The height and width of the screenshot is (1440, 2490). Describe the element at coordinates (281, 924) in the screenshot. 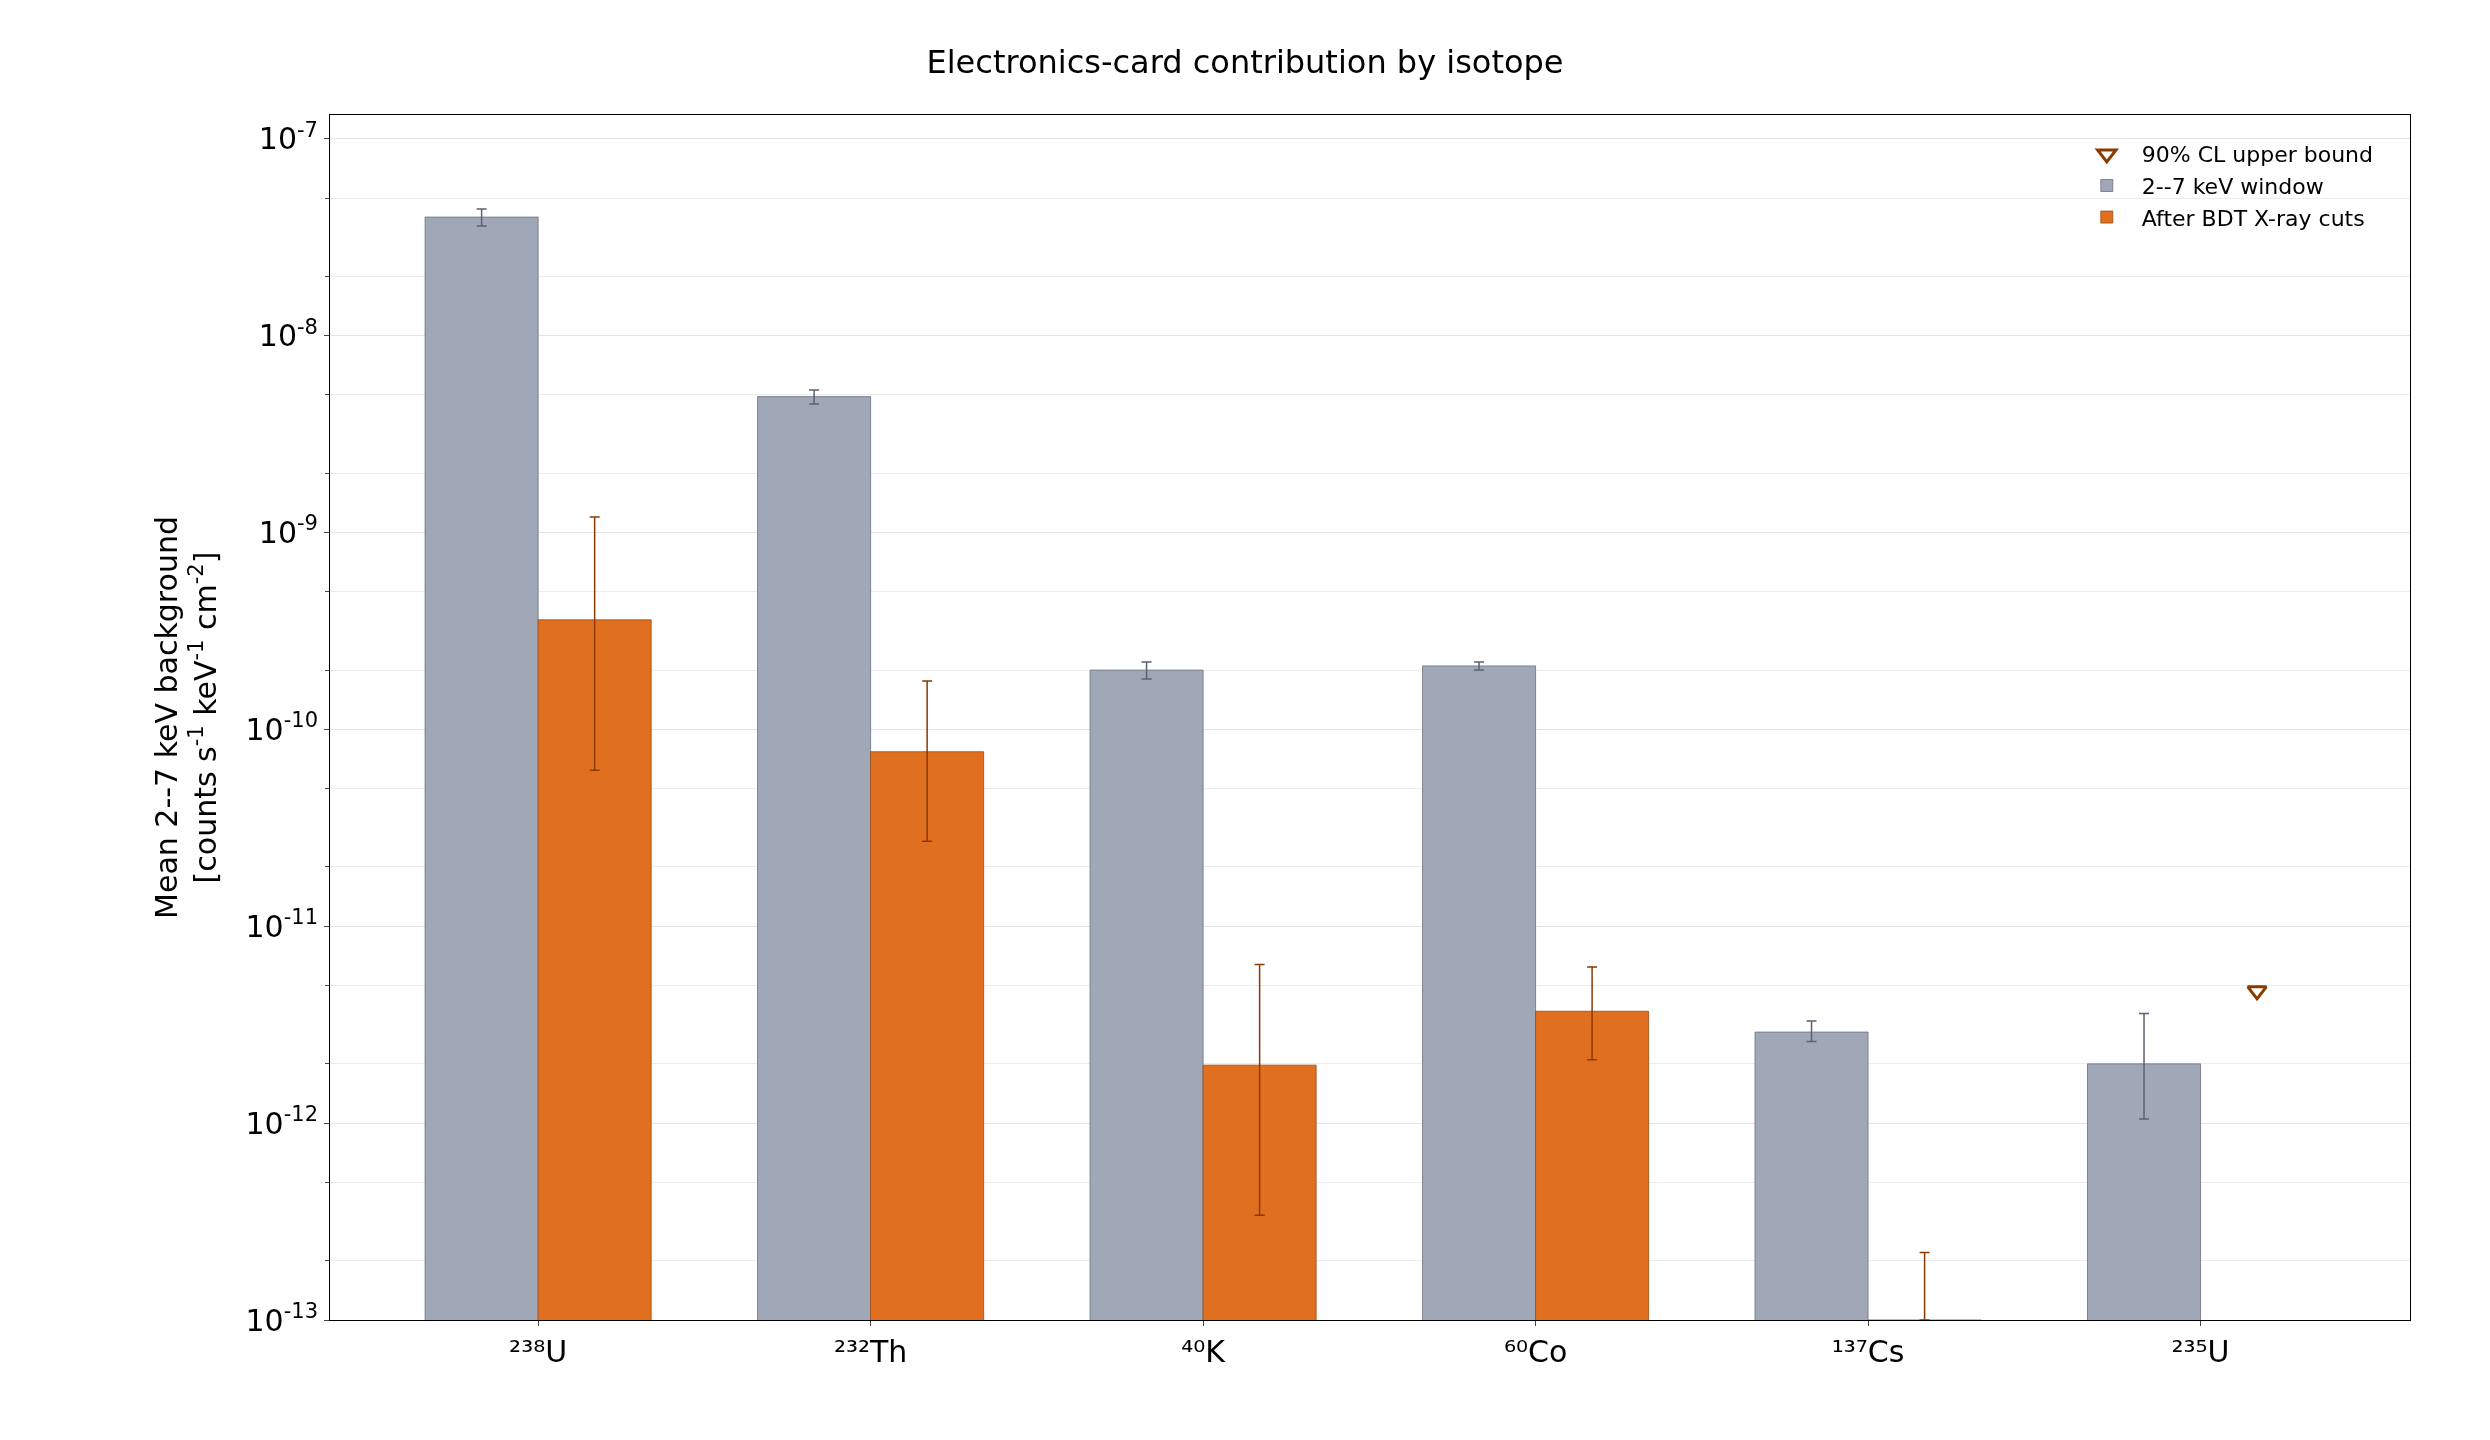

I see `y-tick-label: 10$^{-11}$` at that location.